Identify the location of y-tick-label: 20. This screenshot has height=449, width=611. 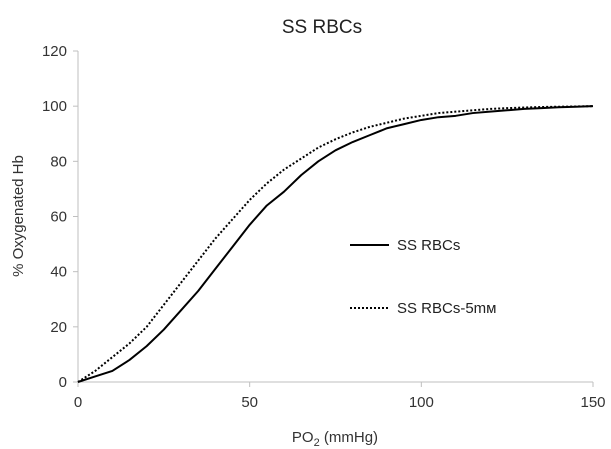
(58, 327).